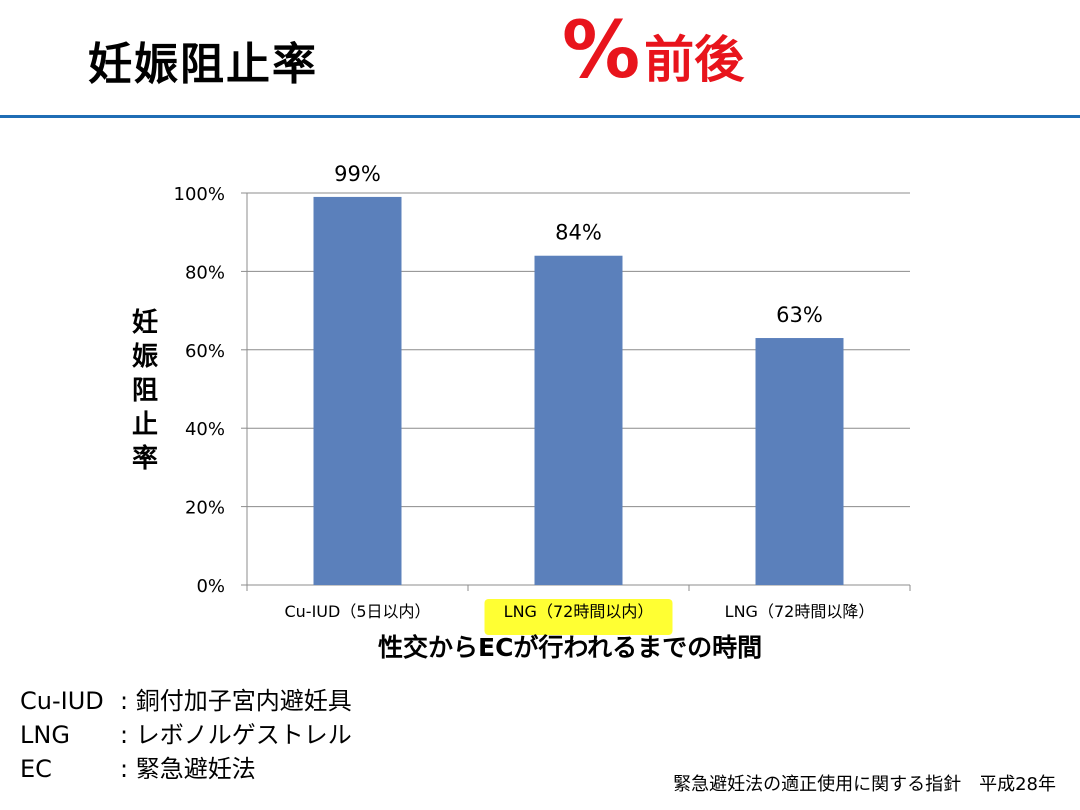 The width and height of the screenshot is (1080, 810). I want to click on source-citation: 緊急避妊法の適正使用に関する指針 平成28年, so click(864, 784).